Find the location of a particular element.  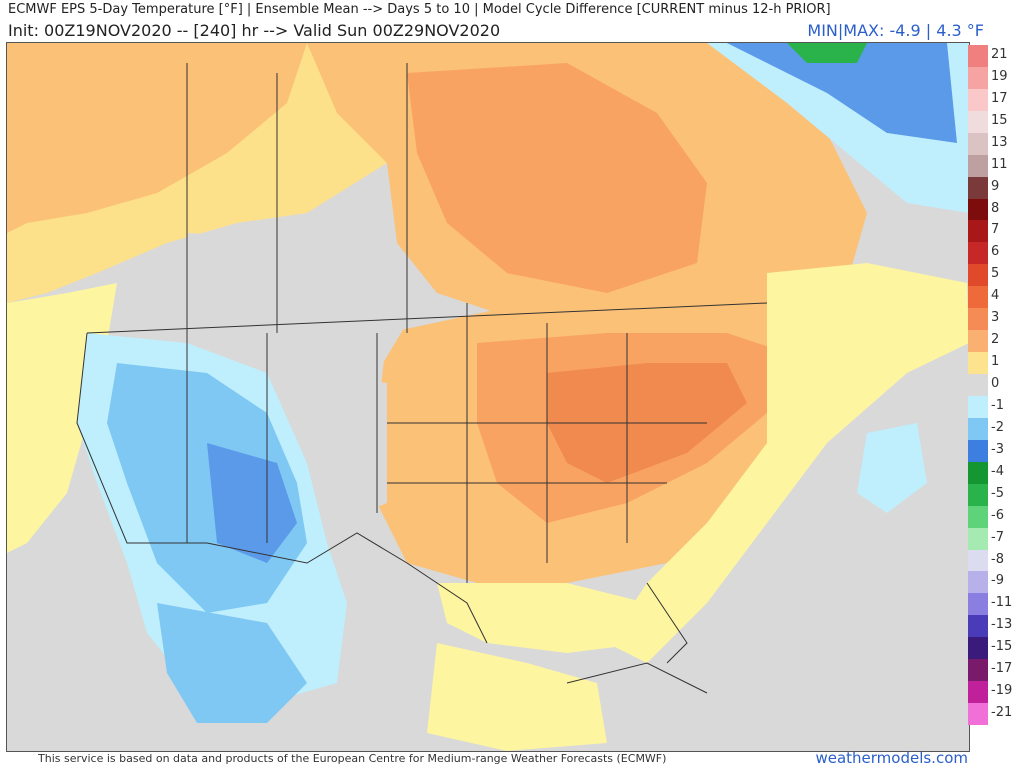

neutral-region-rockies is located at coordinates (297, 303).